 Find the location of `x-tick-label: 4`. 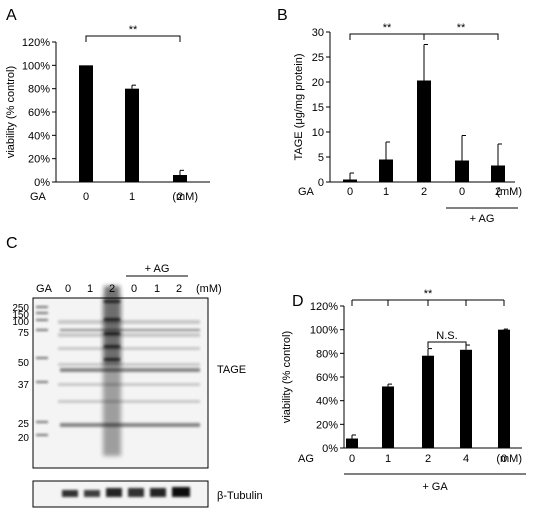

x-tick-label: 4 is located at coordinates (466, 459).